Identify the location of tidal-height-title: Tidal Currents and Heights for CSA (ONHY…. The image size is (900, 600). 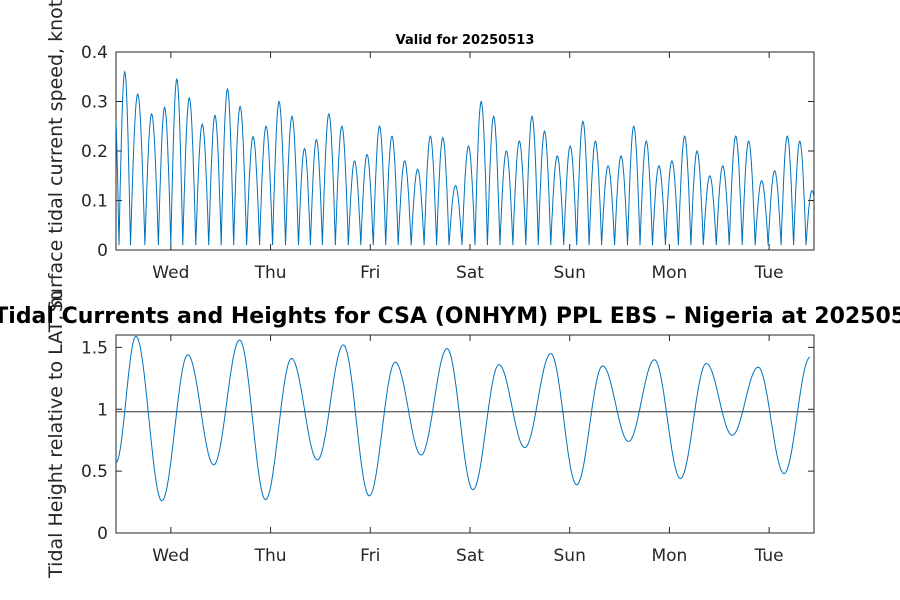
(450, 316).